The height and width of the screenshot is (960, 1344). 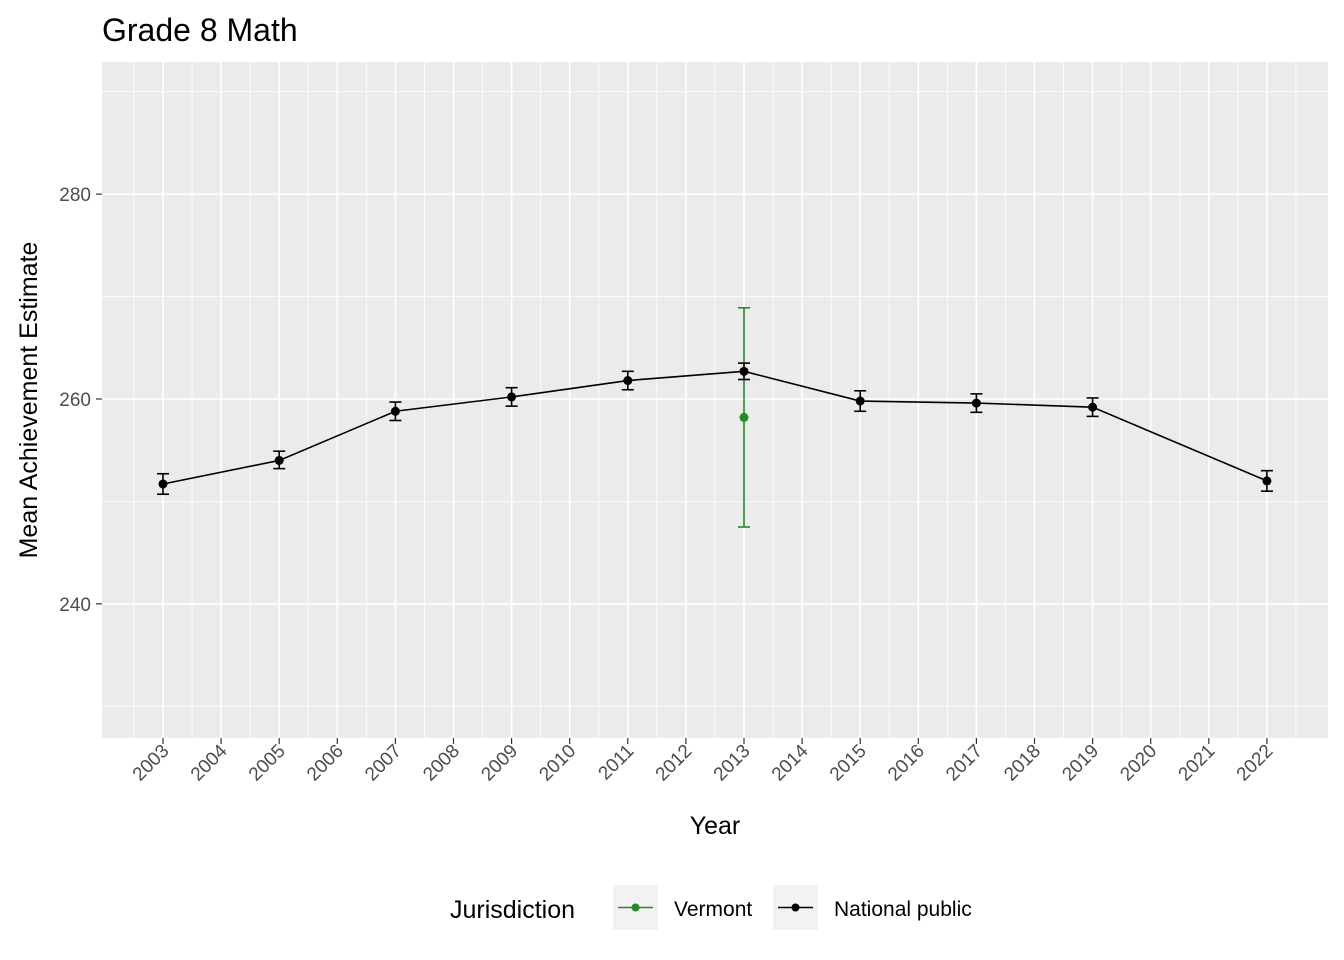 What do you see at coordinates (790, 762) in the screenshot?
I see `x-tick-label: 2014` at bounding box center [790, 762].